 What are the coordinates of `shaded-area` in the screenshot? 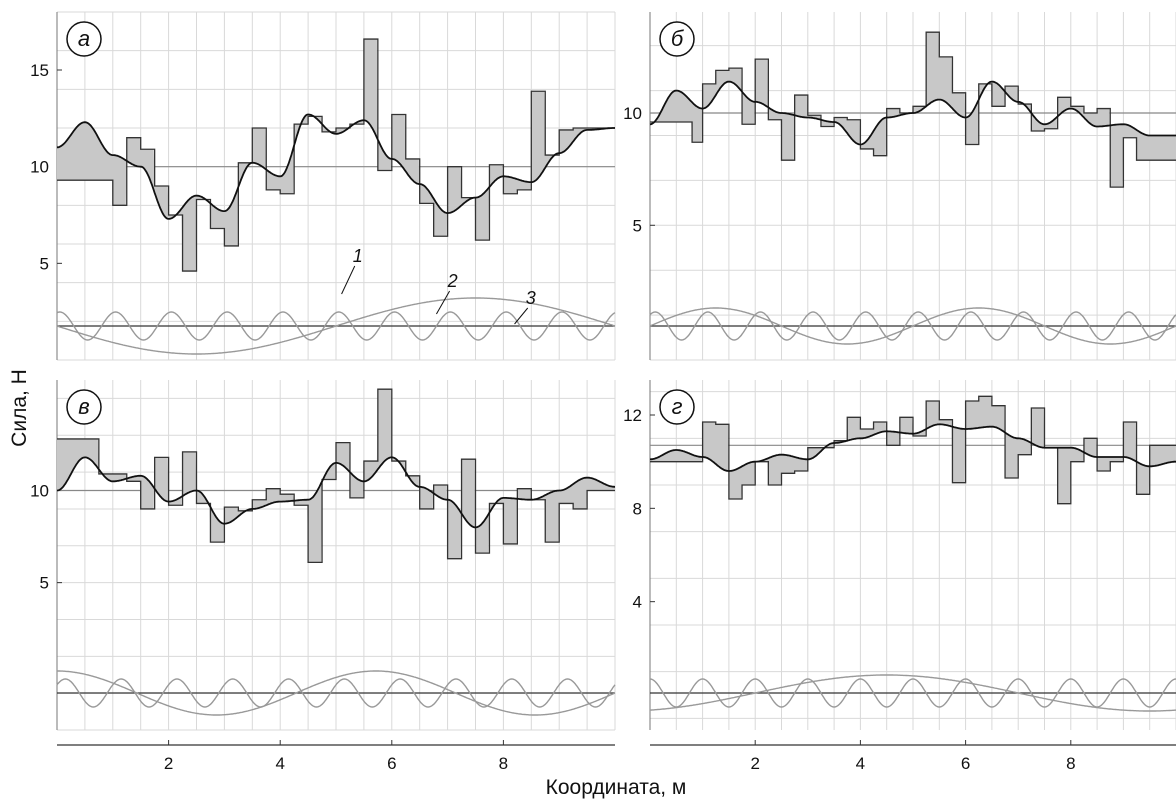 It's located at (913, 450).